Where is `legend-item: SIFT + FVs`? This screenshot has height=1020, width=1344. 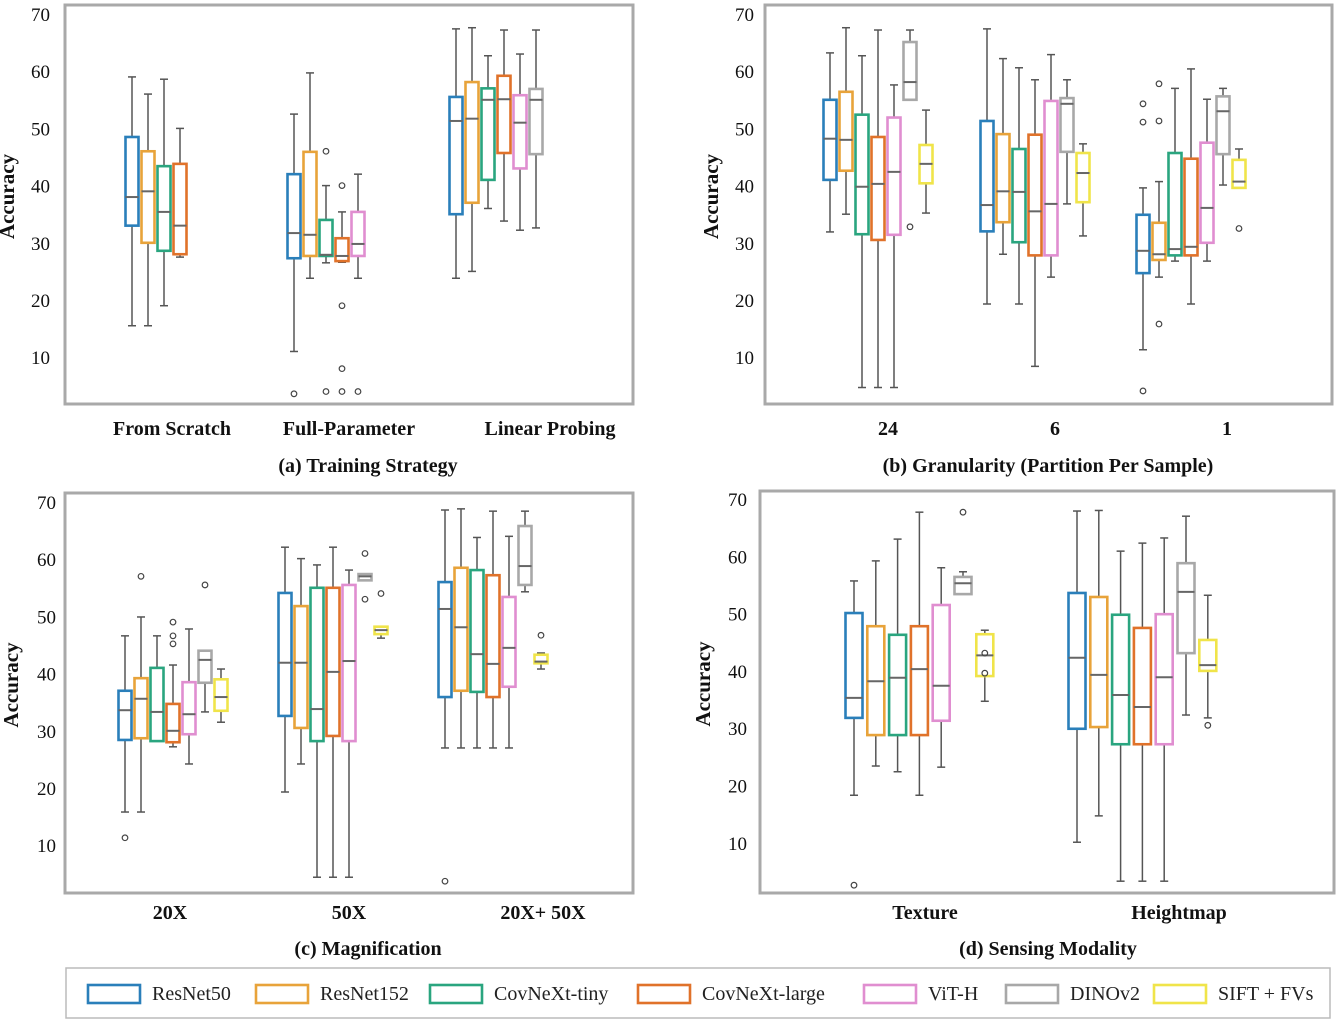
legend-item: SIFT + FVs is located at coordinates (1233, 994).